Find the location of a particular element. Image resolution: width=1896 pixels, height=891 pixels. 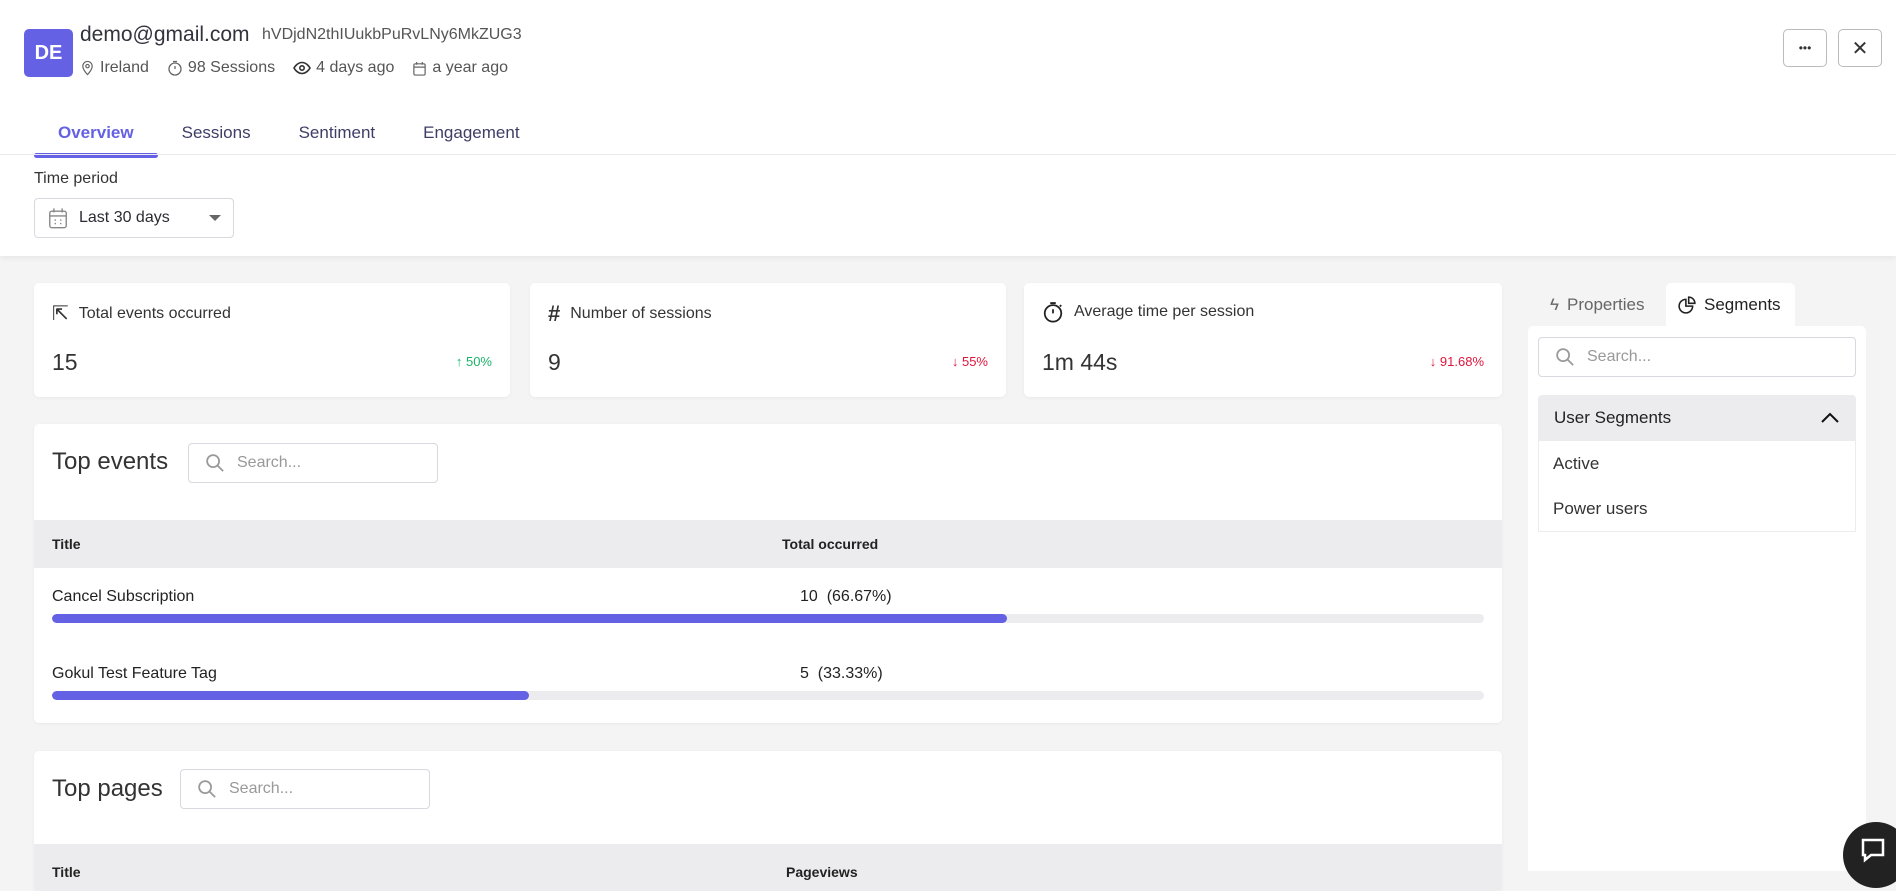

stat-card-total-events: ⇱ Total events occurred 15 ↑ 50% is located at coordinates (272, 340).